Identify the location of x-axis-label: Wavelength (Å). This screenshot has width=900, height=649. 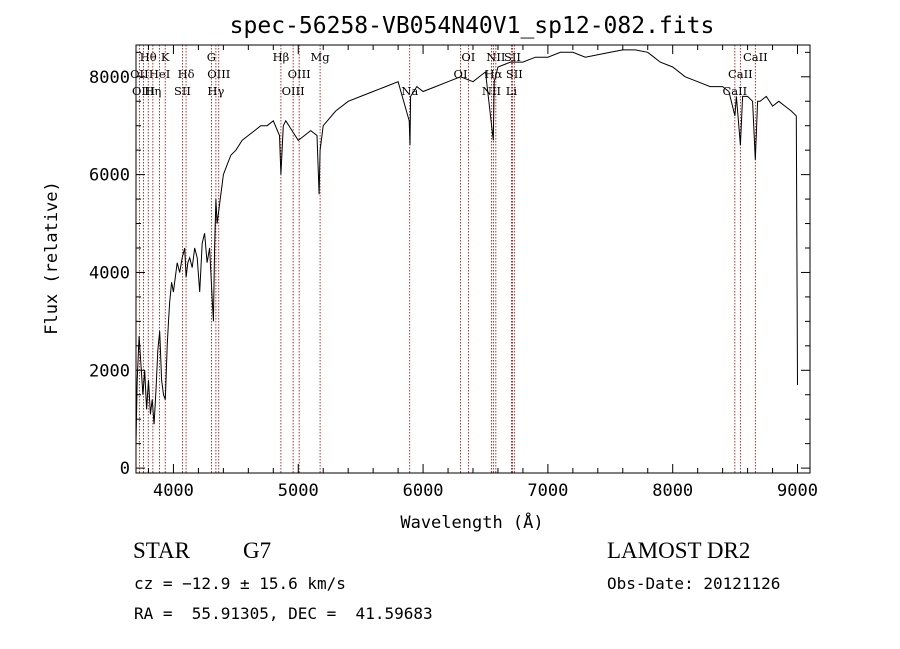
(471, 522).